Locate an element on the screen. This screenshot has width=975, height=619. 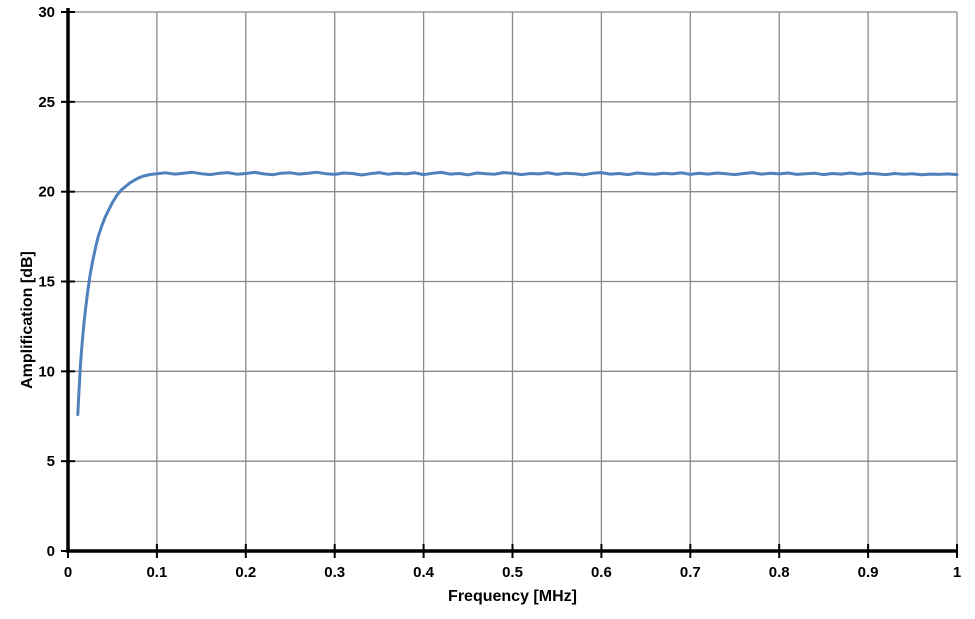
y-tick-label: 30 is located at coordinates (46, 12).